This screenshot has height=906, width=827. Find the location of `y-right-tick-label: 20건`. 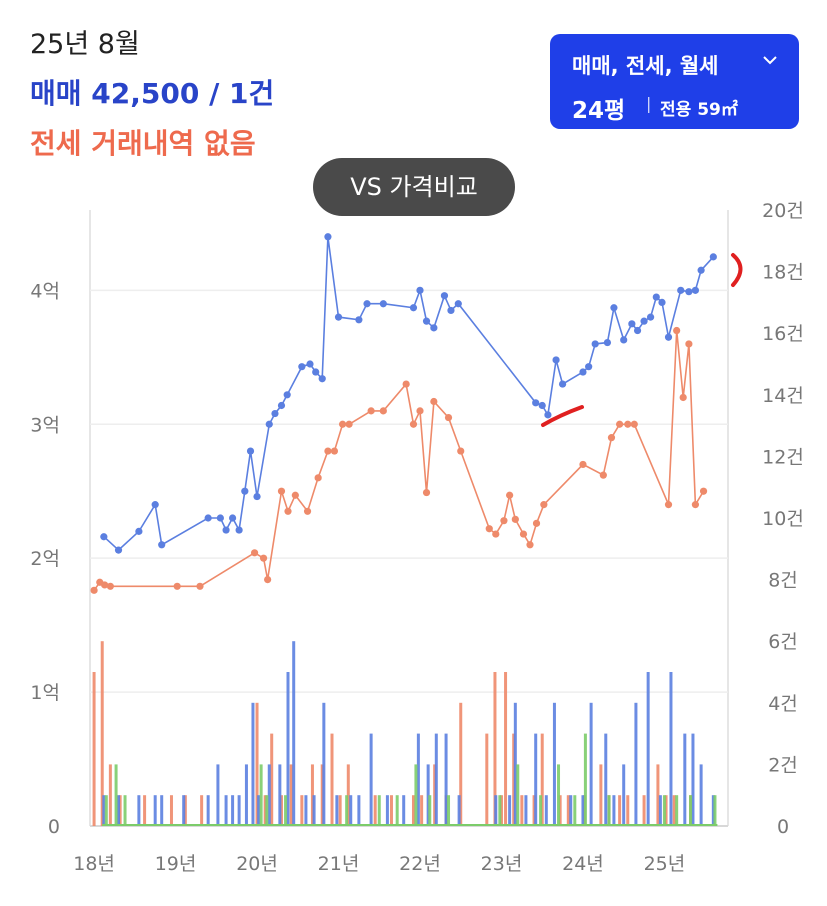

y-right-tick-label: 20건 is located at coordinates (783, 211).